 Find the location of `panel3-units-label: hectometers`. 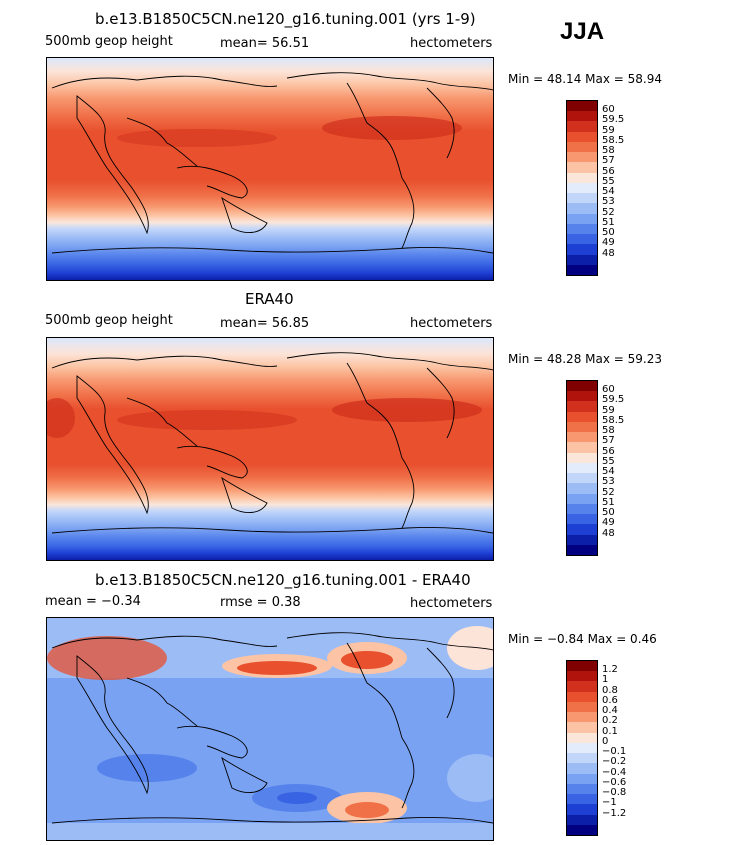

panel3-units-label: hectometers is located at coordinates (451, 603).